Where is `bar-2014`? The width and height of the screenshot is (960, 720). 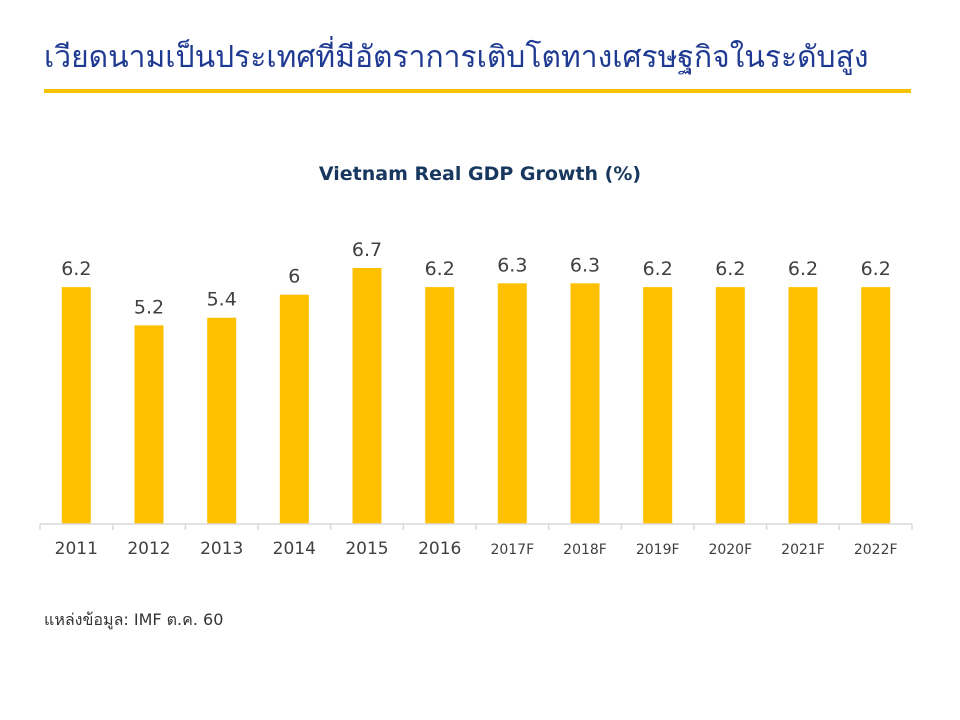 bar-2014 is located at coordinates (294, 409).